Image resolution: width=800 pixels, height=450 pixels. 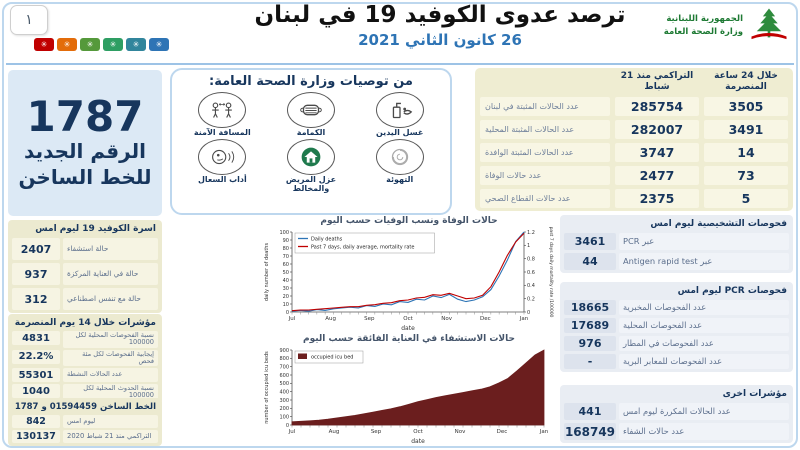 I want to click on test-label: عدد الفحوصات في المطار, so click(x=704, y=343).